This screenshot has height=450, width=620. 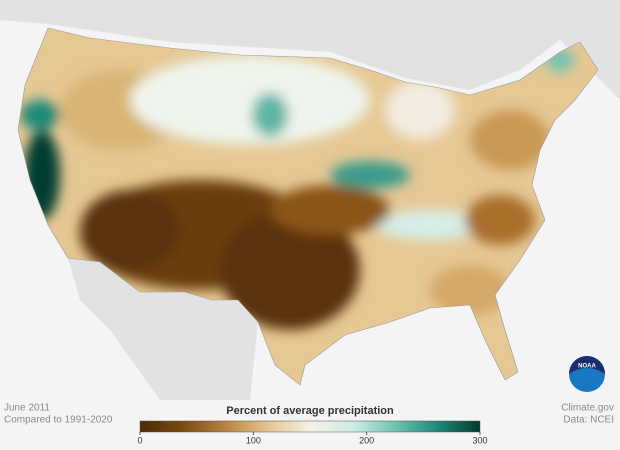 What do you see at coordinates (479, 440) in the screenshot?
I see `colorbar-tick-label: 300` at bounding box center [479, 440].